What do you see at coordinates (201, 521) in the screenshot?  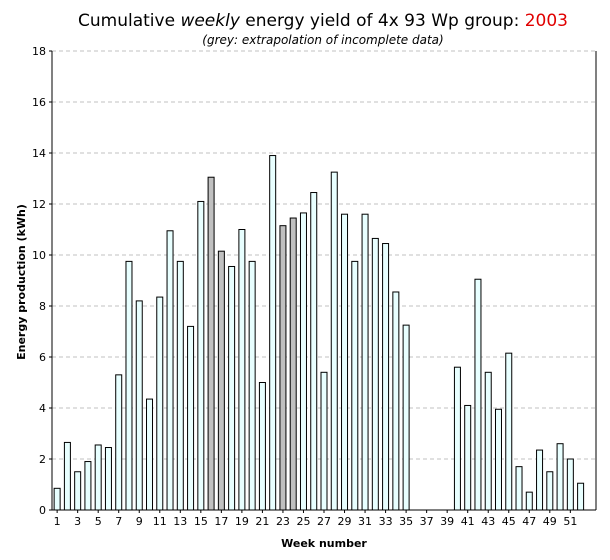 I see `x-tick-label: 15` at bounding box center [201, 521].